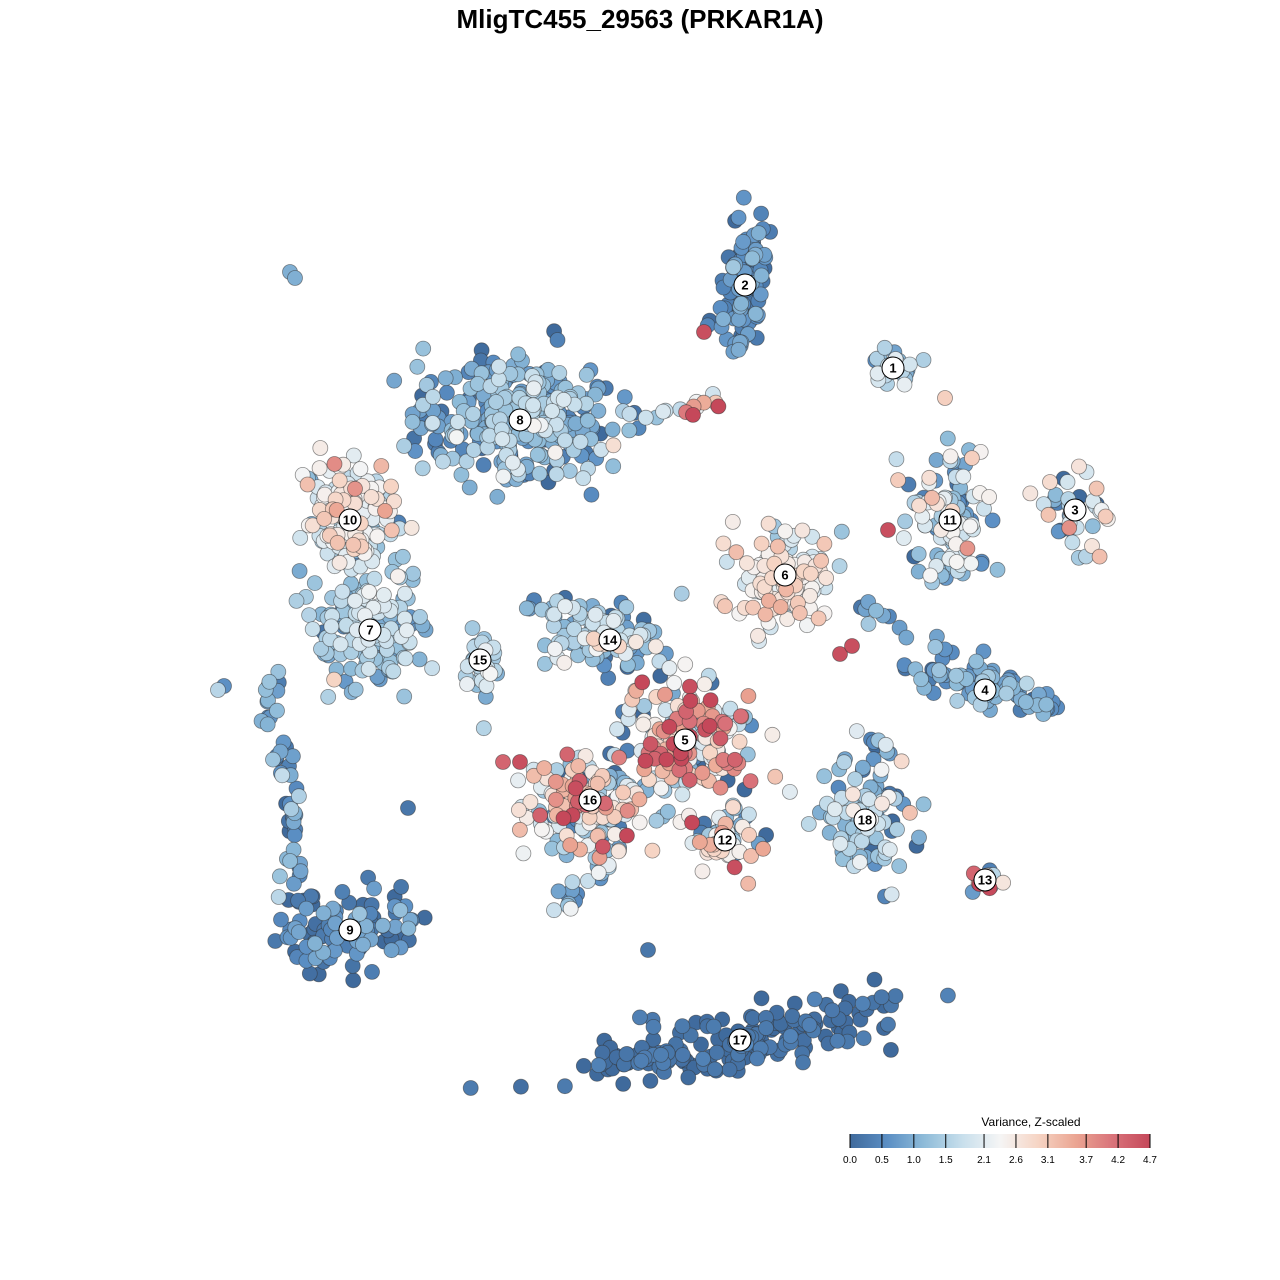 This screenshot has height=1280, width=1280. I want to click on colorbar-tick-label: 4.2, so click(1118, 1160).